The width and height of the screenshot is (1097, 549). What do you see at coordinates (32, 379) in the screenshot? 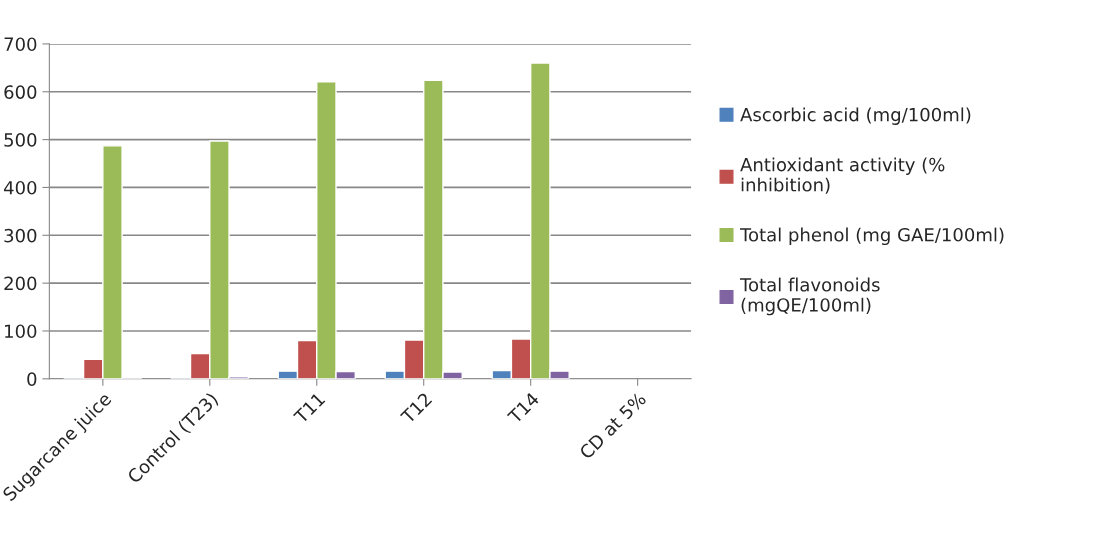
I see `y-tick-label: 0` at bounding box center [32, 379].